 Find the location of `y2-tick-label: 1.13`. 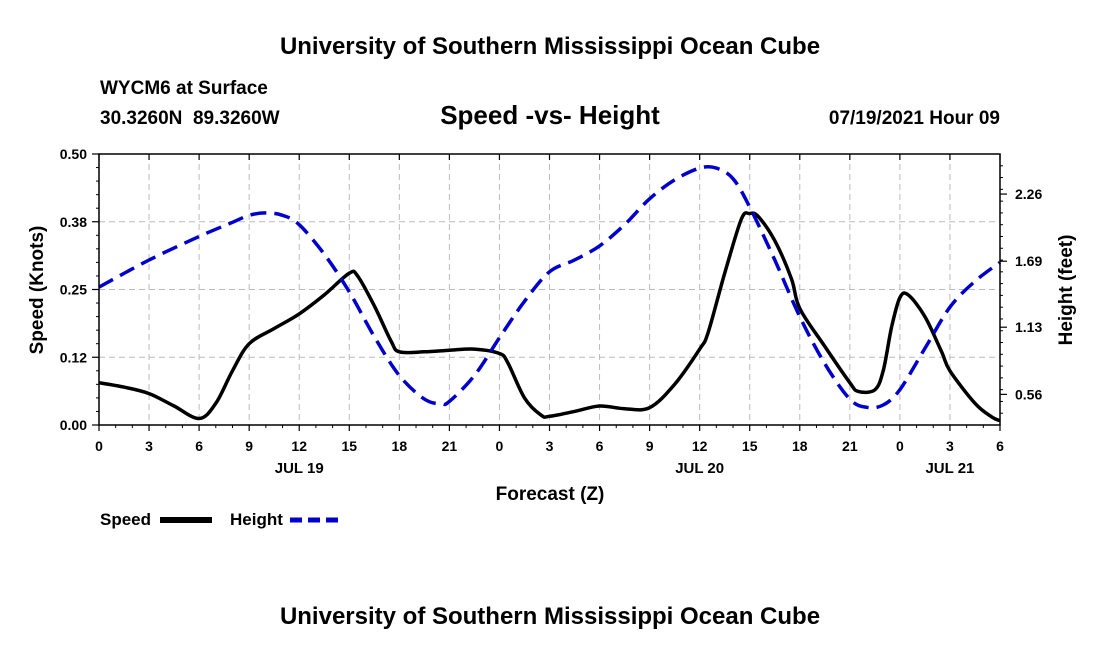

y2-tick-label: 1.13 is located at coordinates (1028, 327).